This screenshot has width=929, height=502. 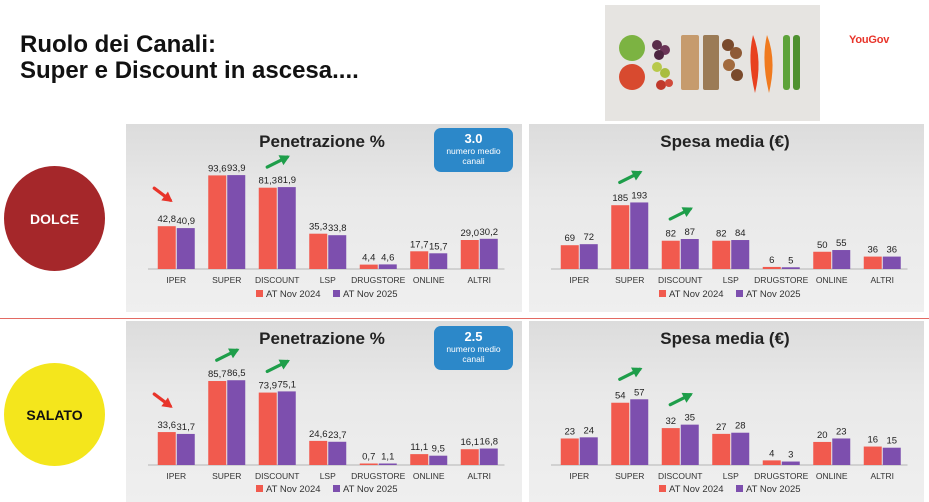 What do you see at coordinates (186, 427) in the screenshot?
I see `value-label: 31,7` at bounding box center [186, 427].